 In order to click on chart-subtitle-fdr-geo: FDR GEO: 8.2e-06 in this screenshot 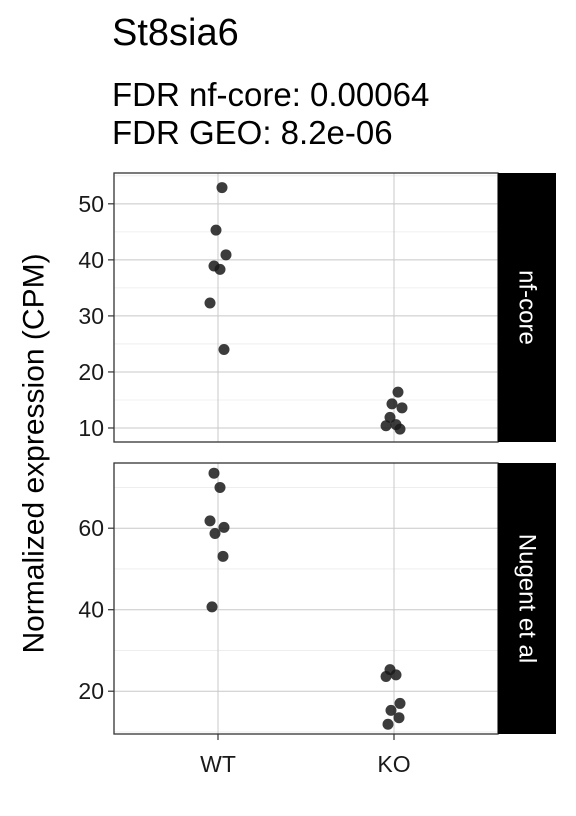, I will do `click(252, 132)`.